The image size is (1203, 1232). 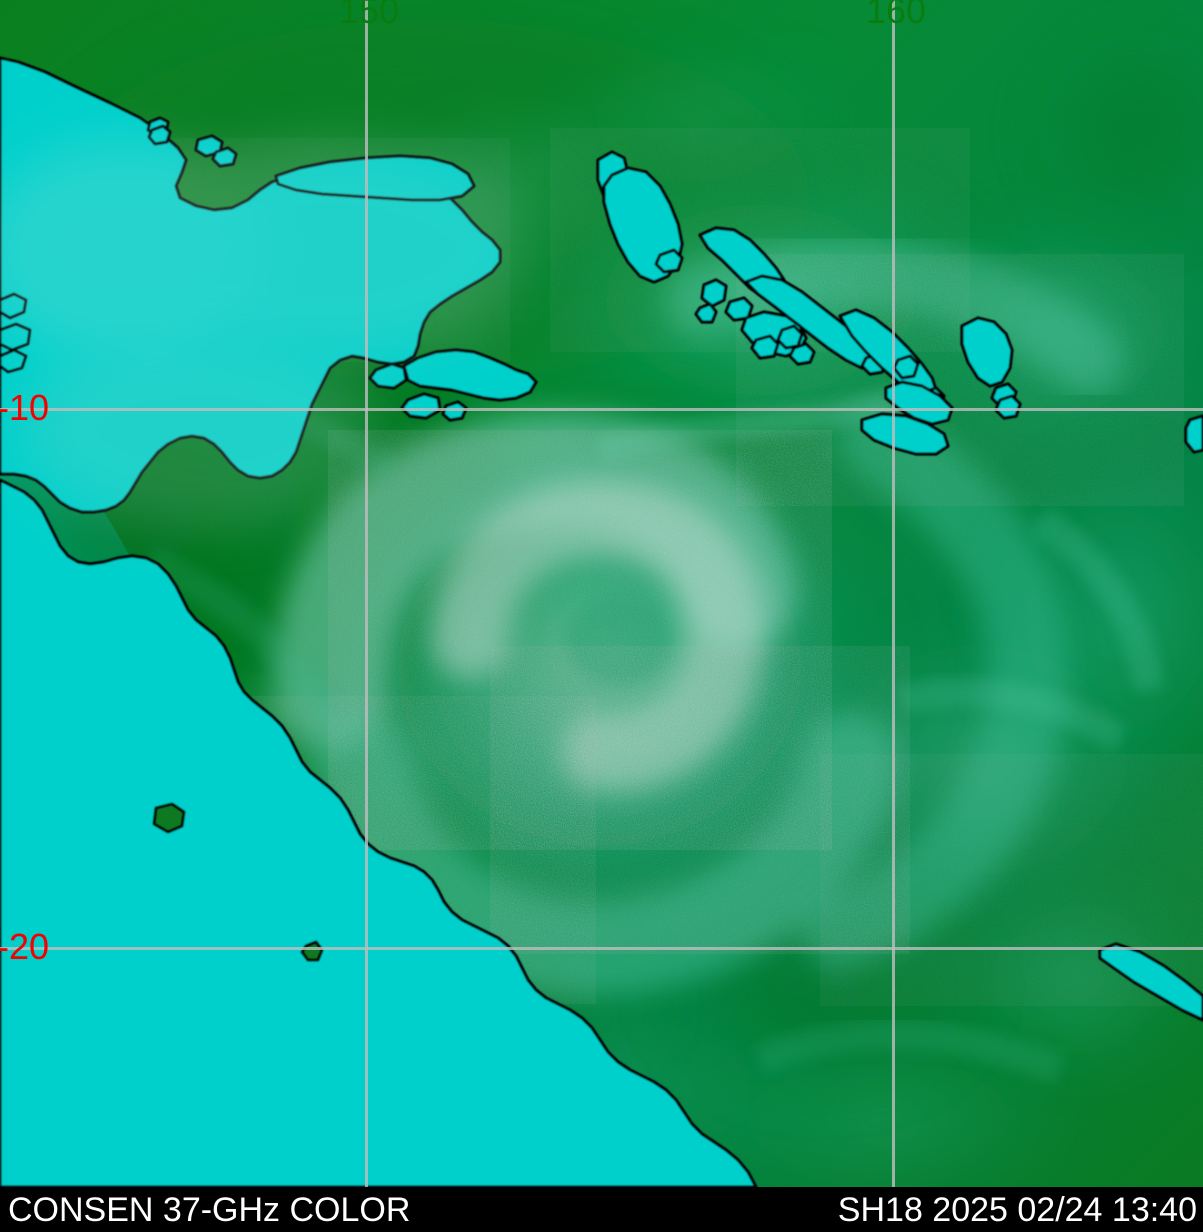 What do you see at coordinates (454, 411) in the screenshot?
I see `coast-island-small3` at bounding box center [454, 411].